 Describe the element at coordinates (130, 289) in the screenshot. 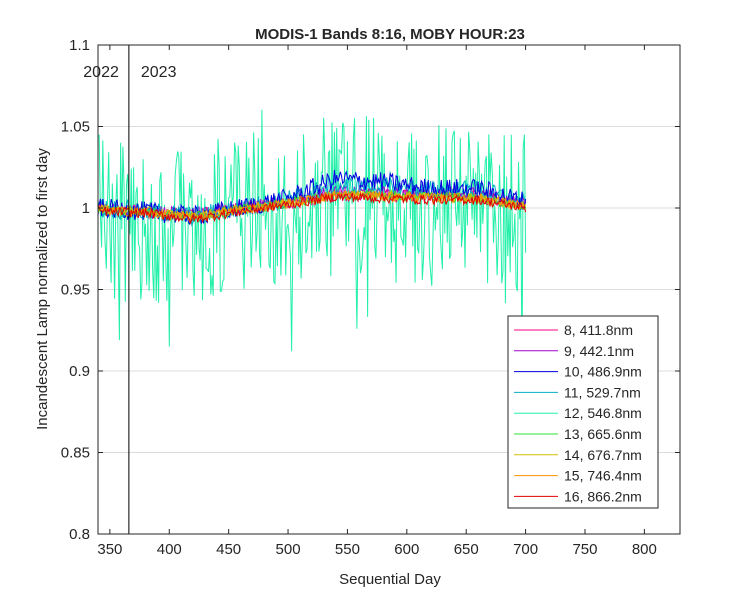

I see `year-marker: 2022 2023` at that location.